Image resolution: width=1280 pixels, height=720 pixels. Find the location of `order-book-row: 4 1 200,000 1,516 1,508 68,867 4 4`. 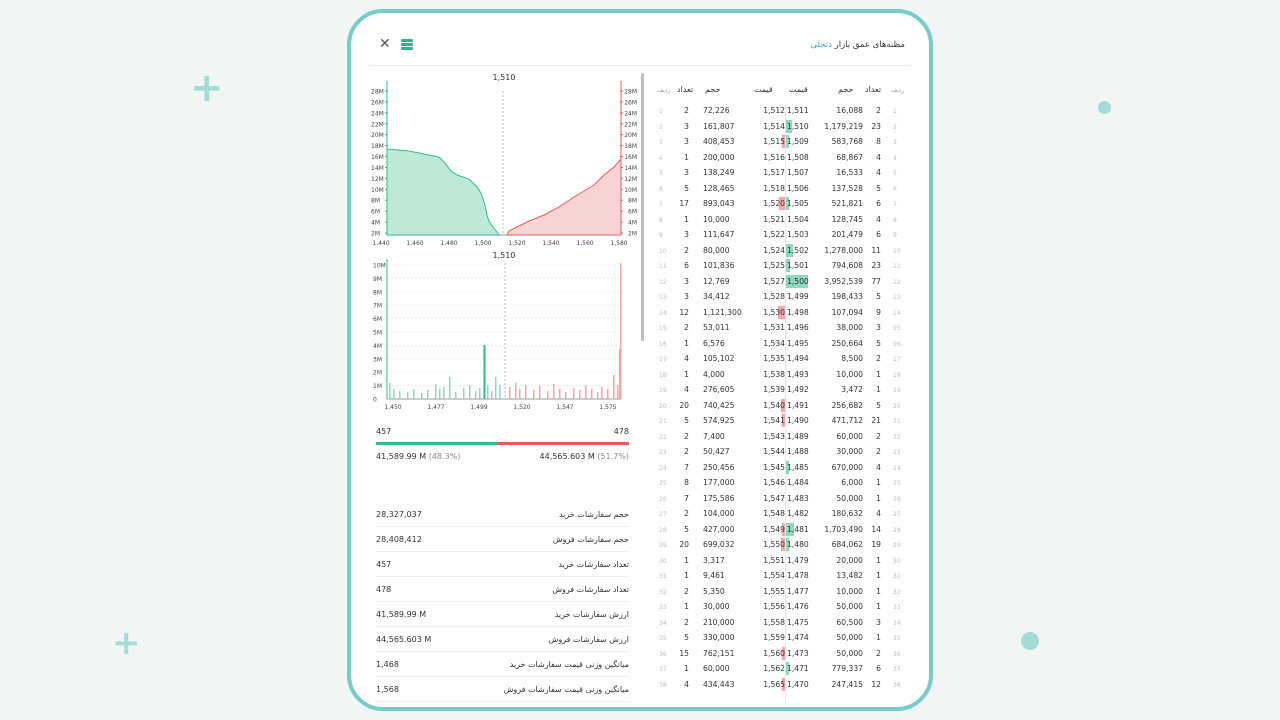

order-book-row: 4 1 200,000 1,516 1,508 68,867 4 4 is located at coordinates (783, 158).